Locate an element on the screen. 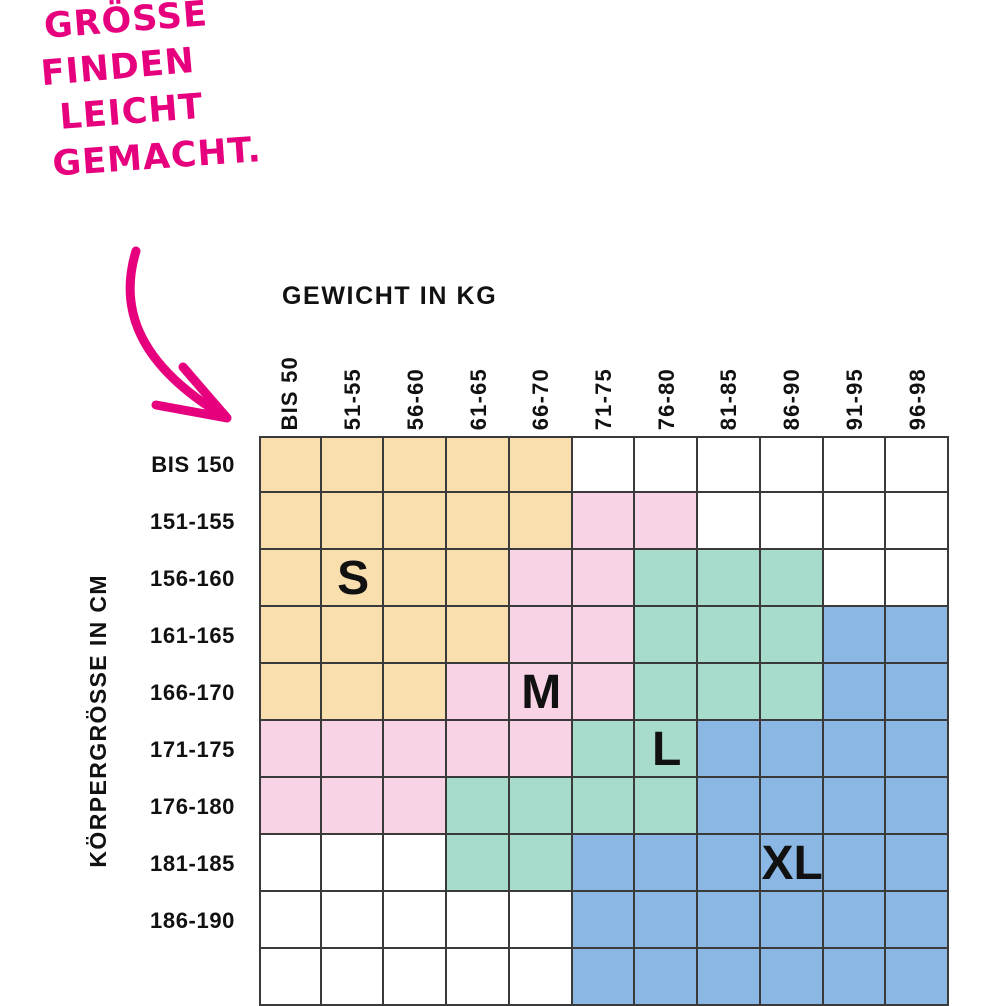 The width and height of the screenshot is (1000, 1006). row-header-2: 156-160 is located at coordinates (192, 578).